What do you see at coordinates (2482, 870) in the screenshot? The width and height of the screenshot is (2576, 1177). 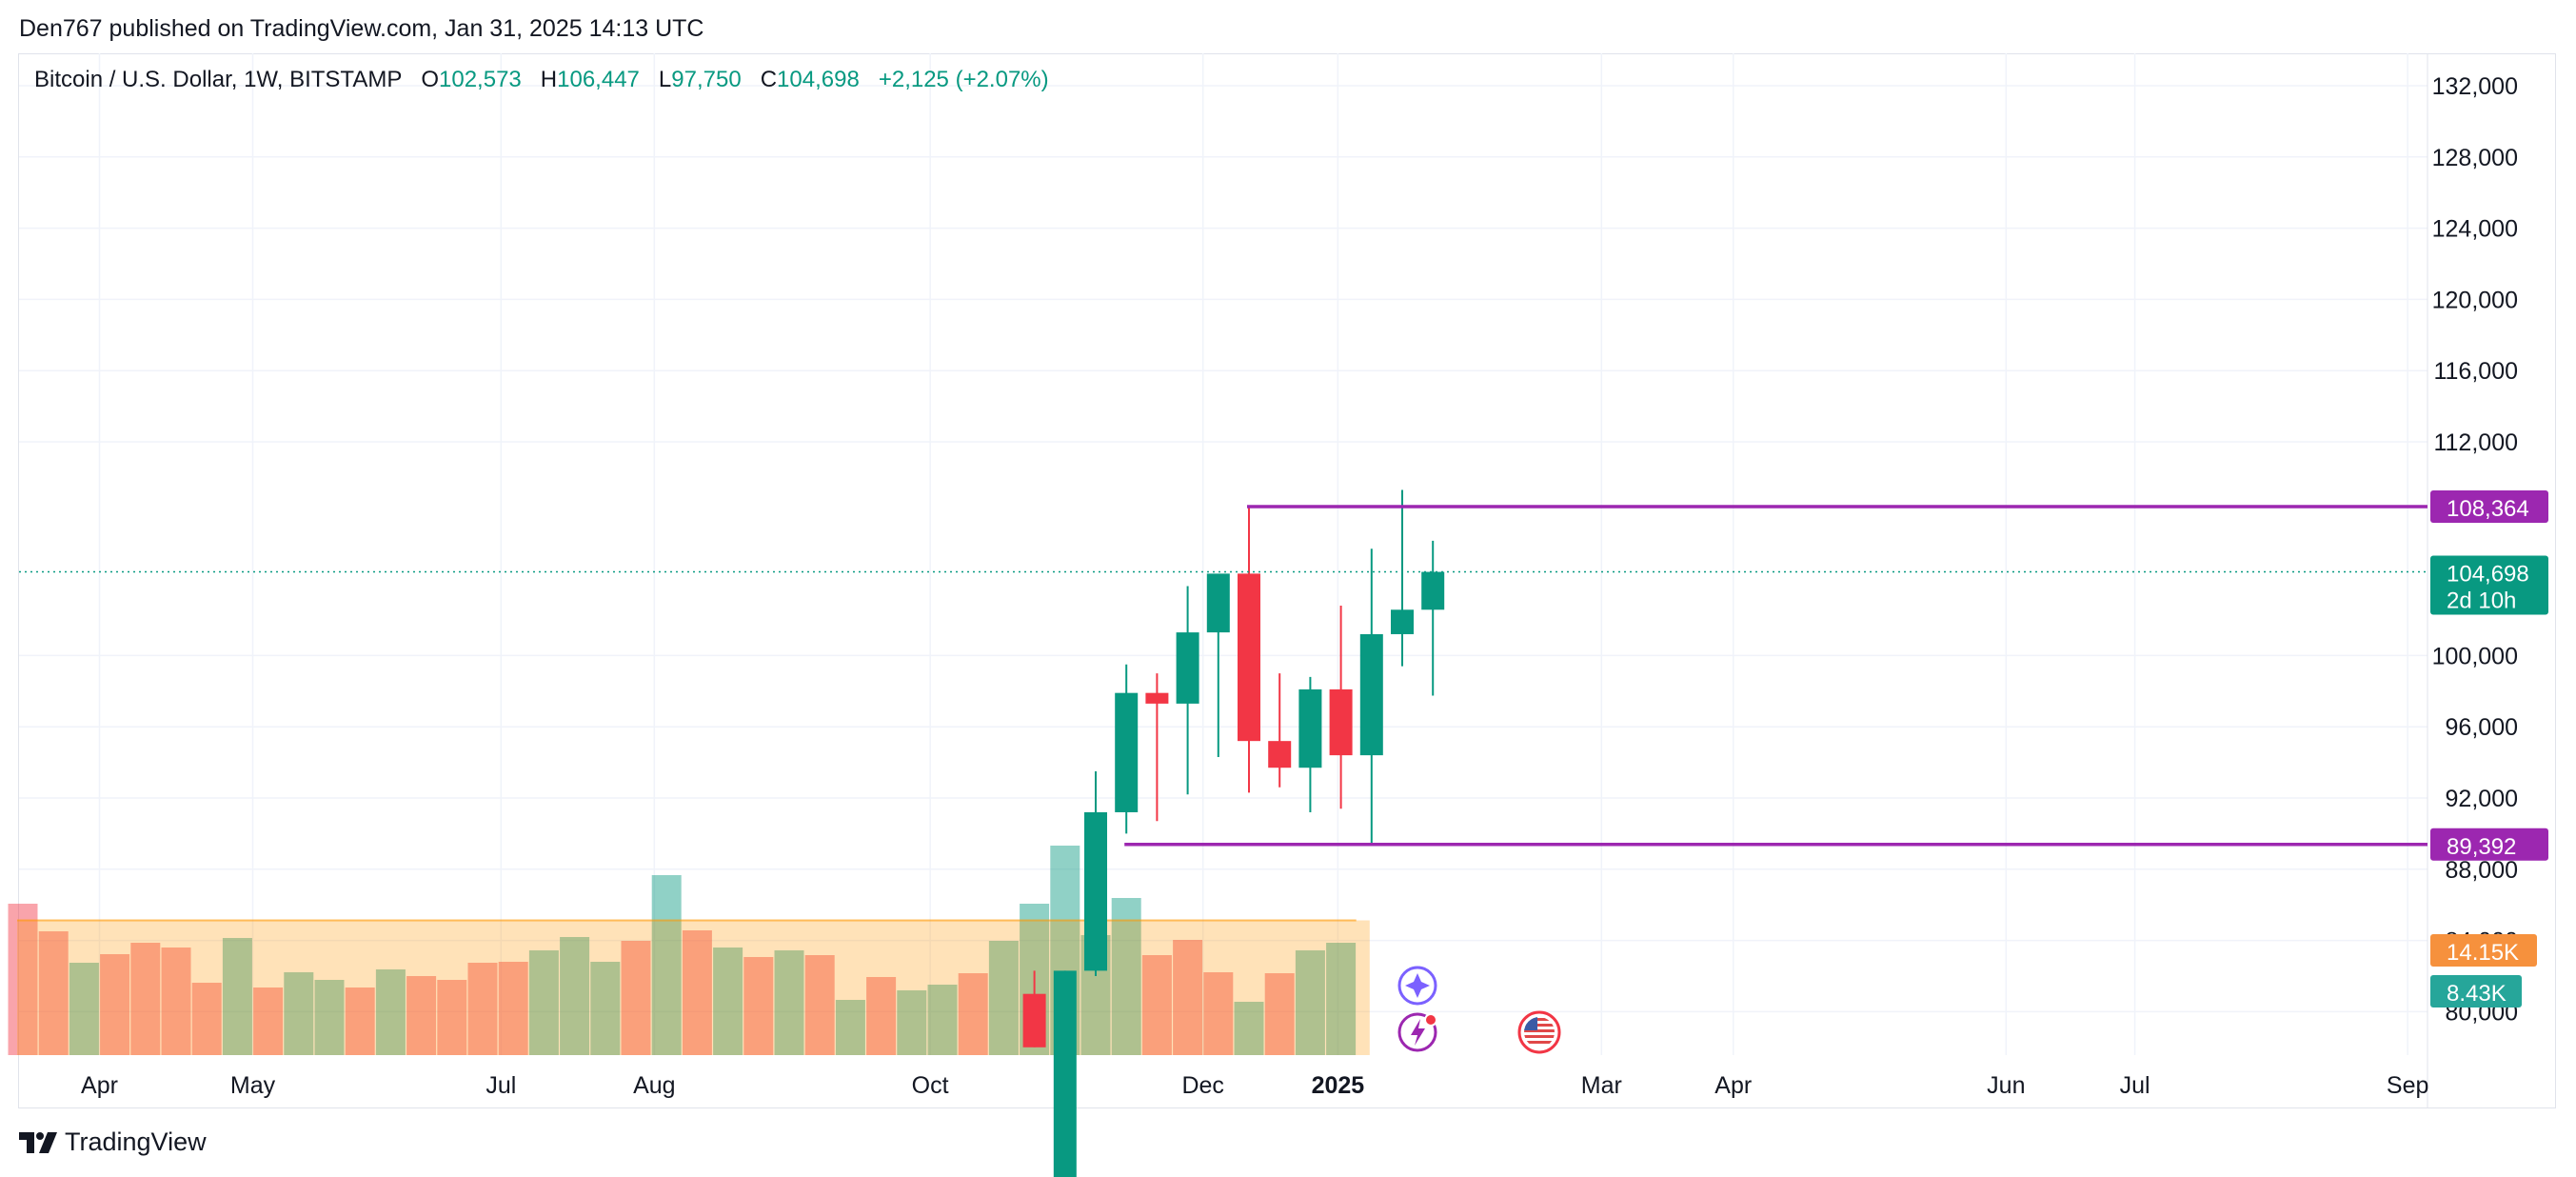 I see `y-axis-tick-label: 88,000` at bounding box center [2482, 870].